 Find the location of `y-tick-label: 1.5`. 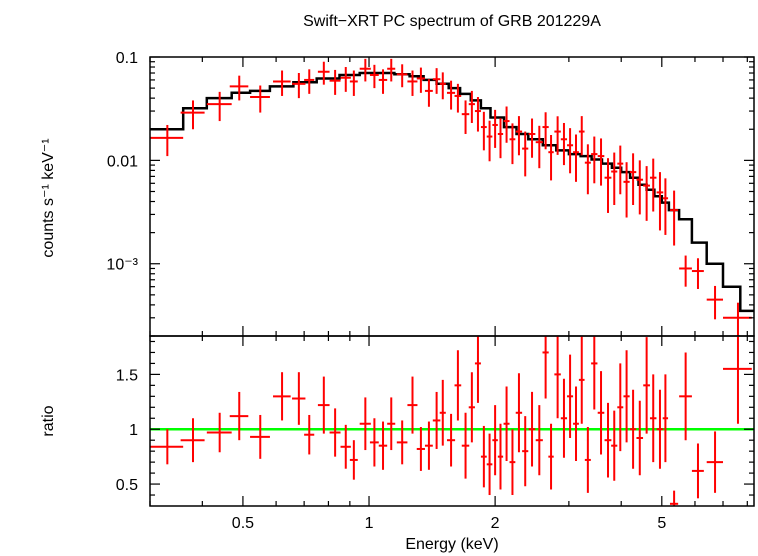

y-tick-label: 1.5 is located at coordinates (127, 375).